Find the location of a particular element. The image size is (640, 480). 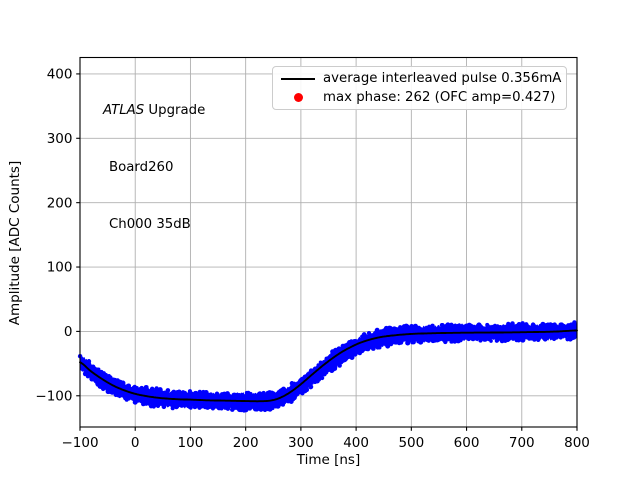

red-dot-icon is located at coordinates (298, 97).